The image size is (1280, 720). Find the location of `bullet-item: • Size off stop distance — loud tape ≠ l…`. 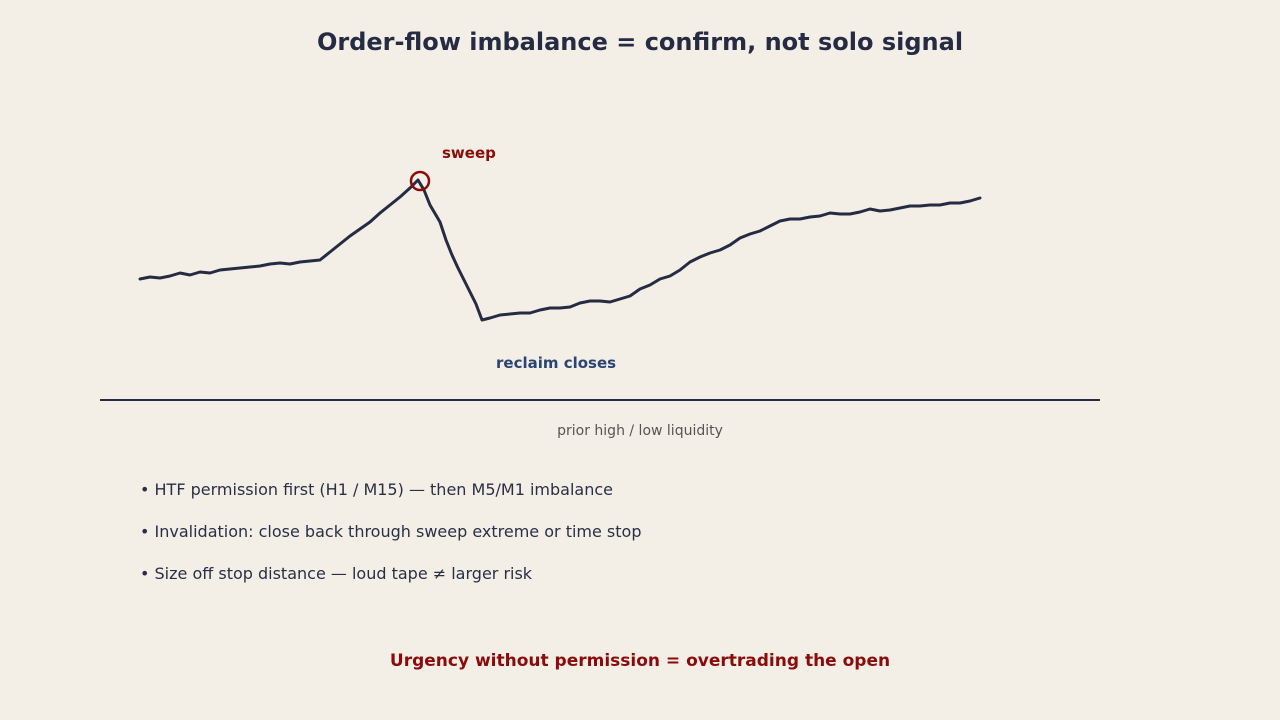

bullet-item: • Size off stop distance — loud tape ≠ l… is located at coordinates (336, 573).